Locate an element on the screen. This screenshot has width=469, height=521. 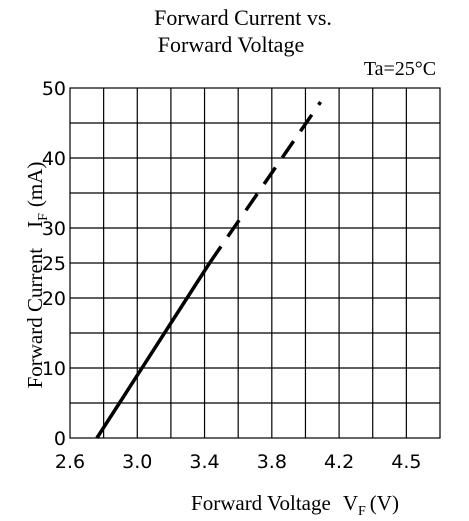
chart-title-line1: Forward Current vs. is located at coordinates (243, 17).